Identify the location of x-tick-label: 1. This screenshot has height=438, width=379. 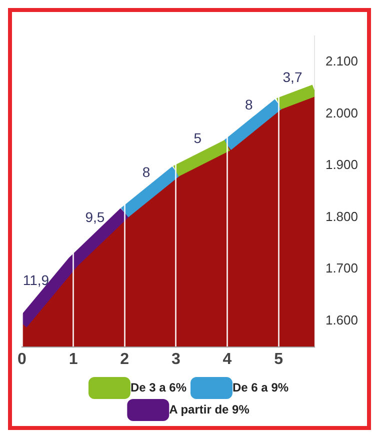
(73, 359).